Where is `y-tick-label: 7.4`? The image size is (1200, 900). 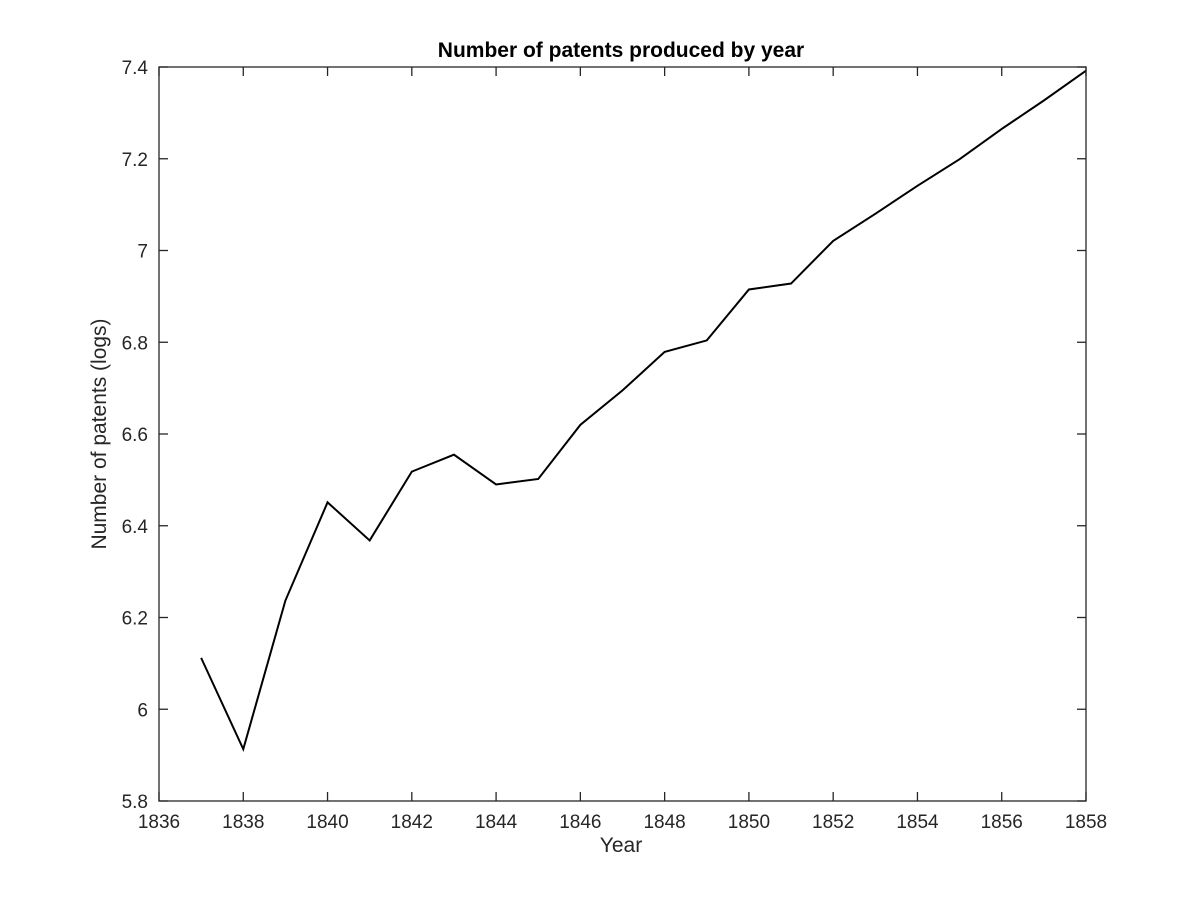
y-tick-label: 7.4 is located at coordinates (135, 68).